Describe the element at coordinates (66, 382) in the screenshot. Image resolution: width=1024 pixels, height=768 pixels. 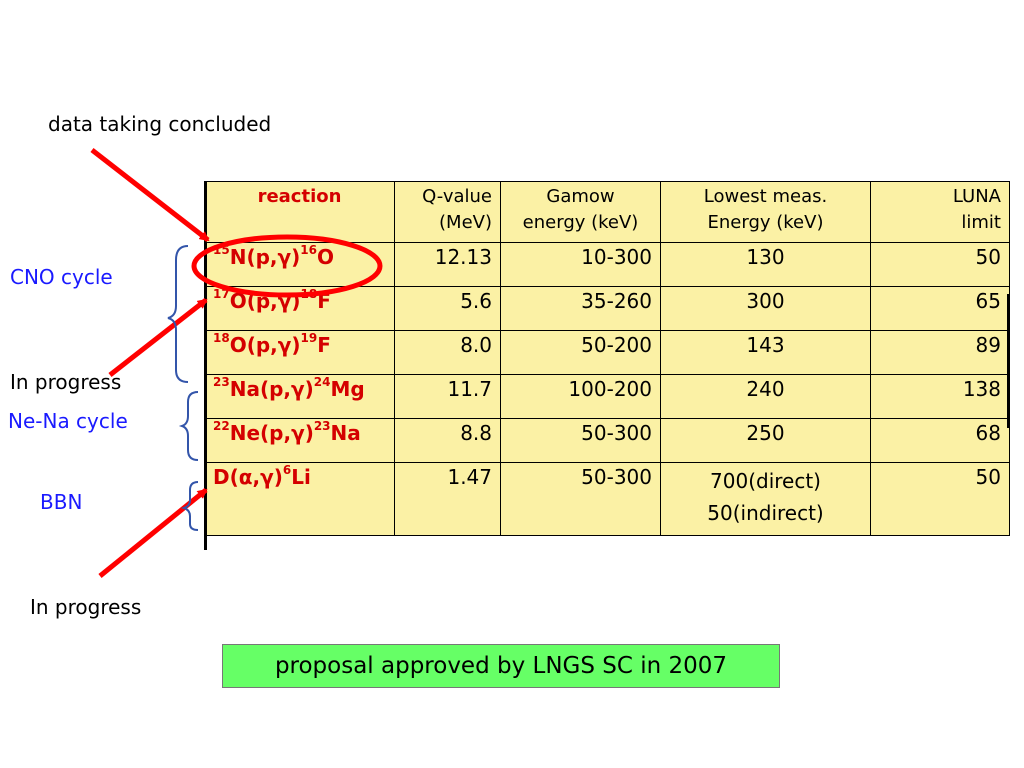
I see `in-progress-label-1: In progress` at that location.